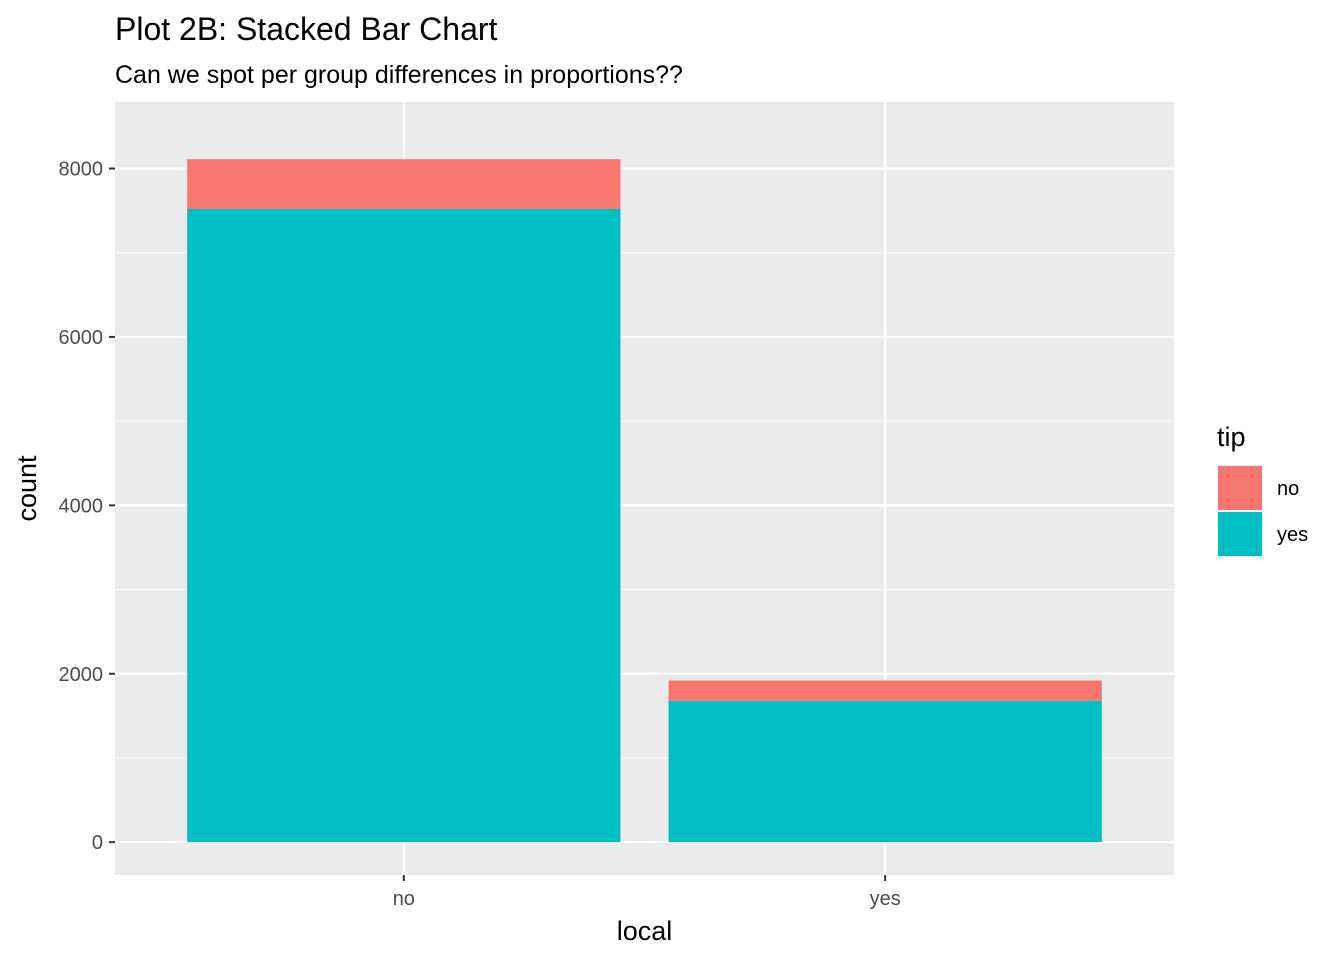 This screenshot has height=960, width=1344. What do you see at coordinates (885, 690) in the screenshot?
I see `bar-yes-tip-no` at bounding box center [885, 690].